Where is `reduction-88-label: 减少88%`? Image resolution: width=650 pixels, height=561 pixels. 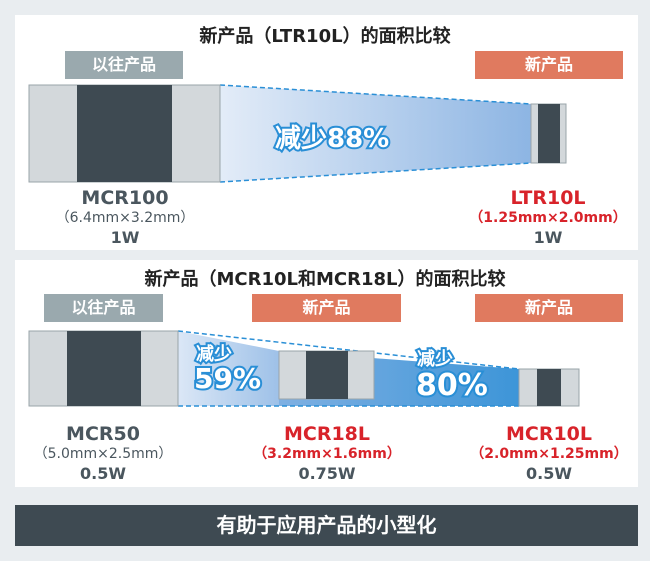 reduction-88-label: 减少88% is located at coordinates (332, 139).